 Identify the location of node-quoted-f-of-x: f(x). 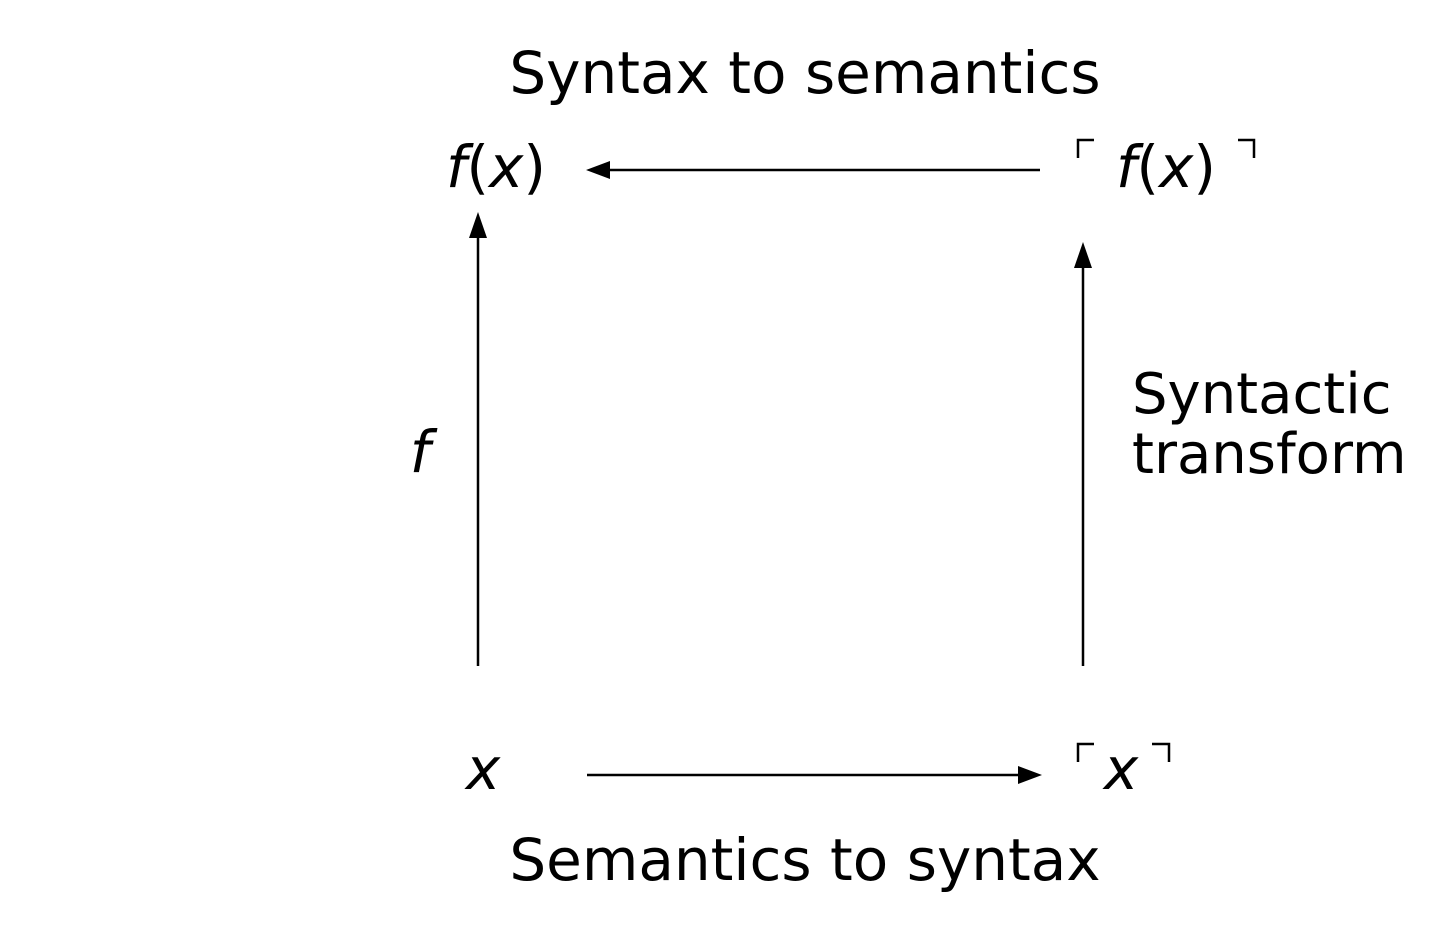
(1166, 167).